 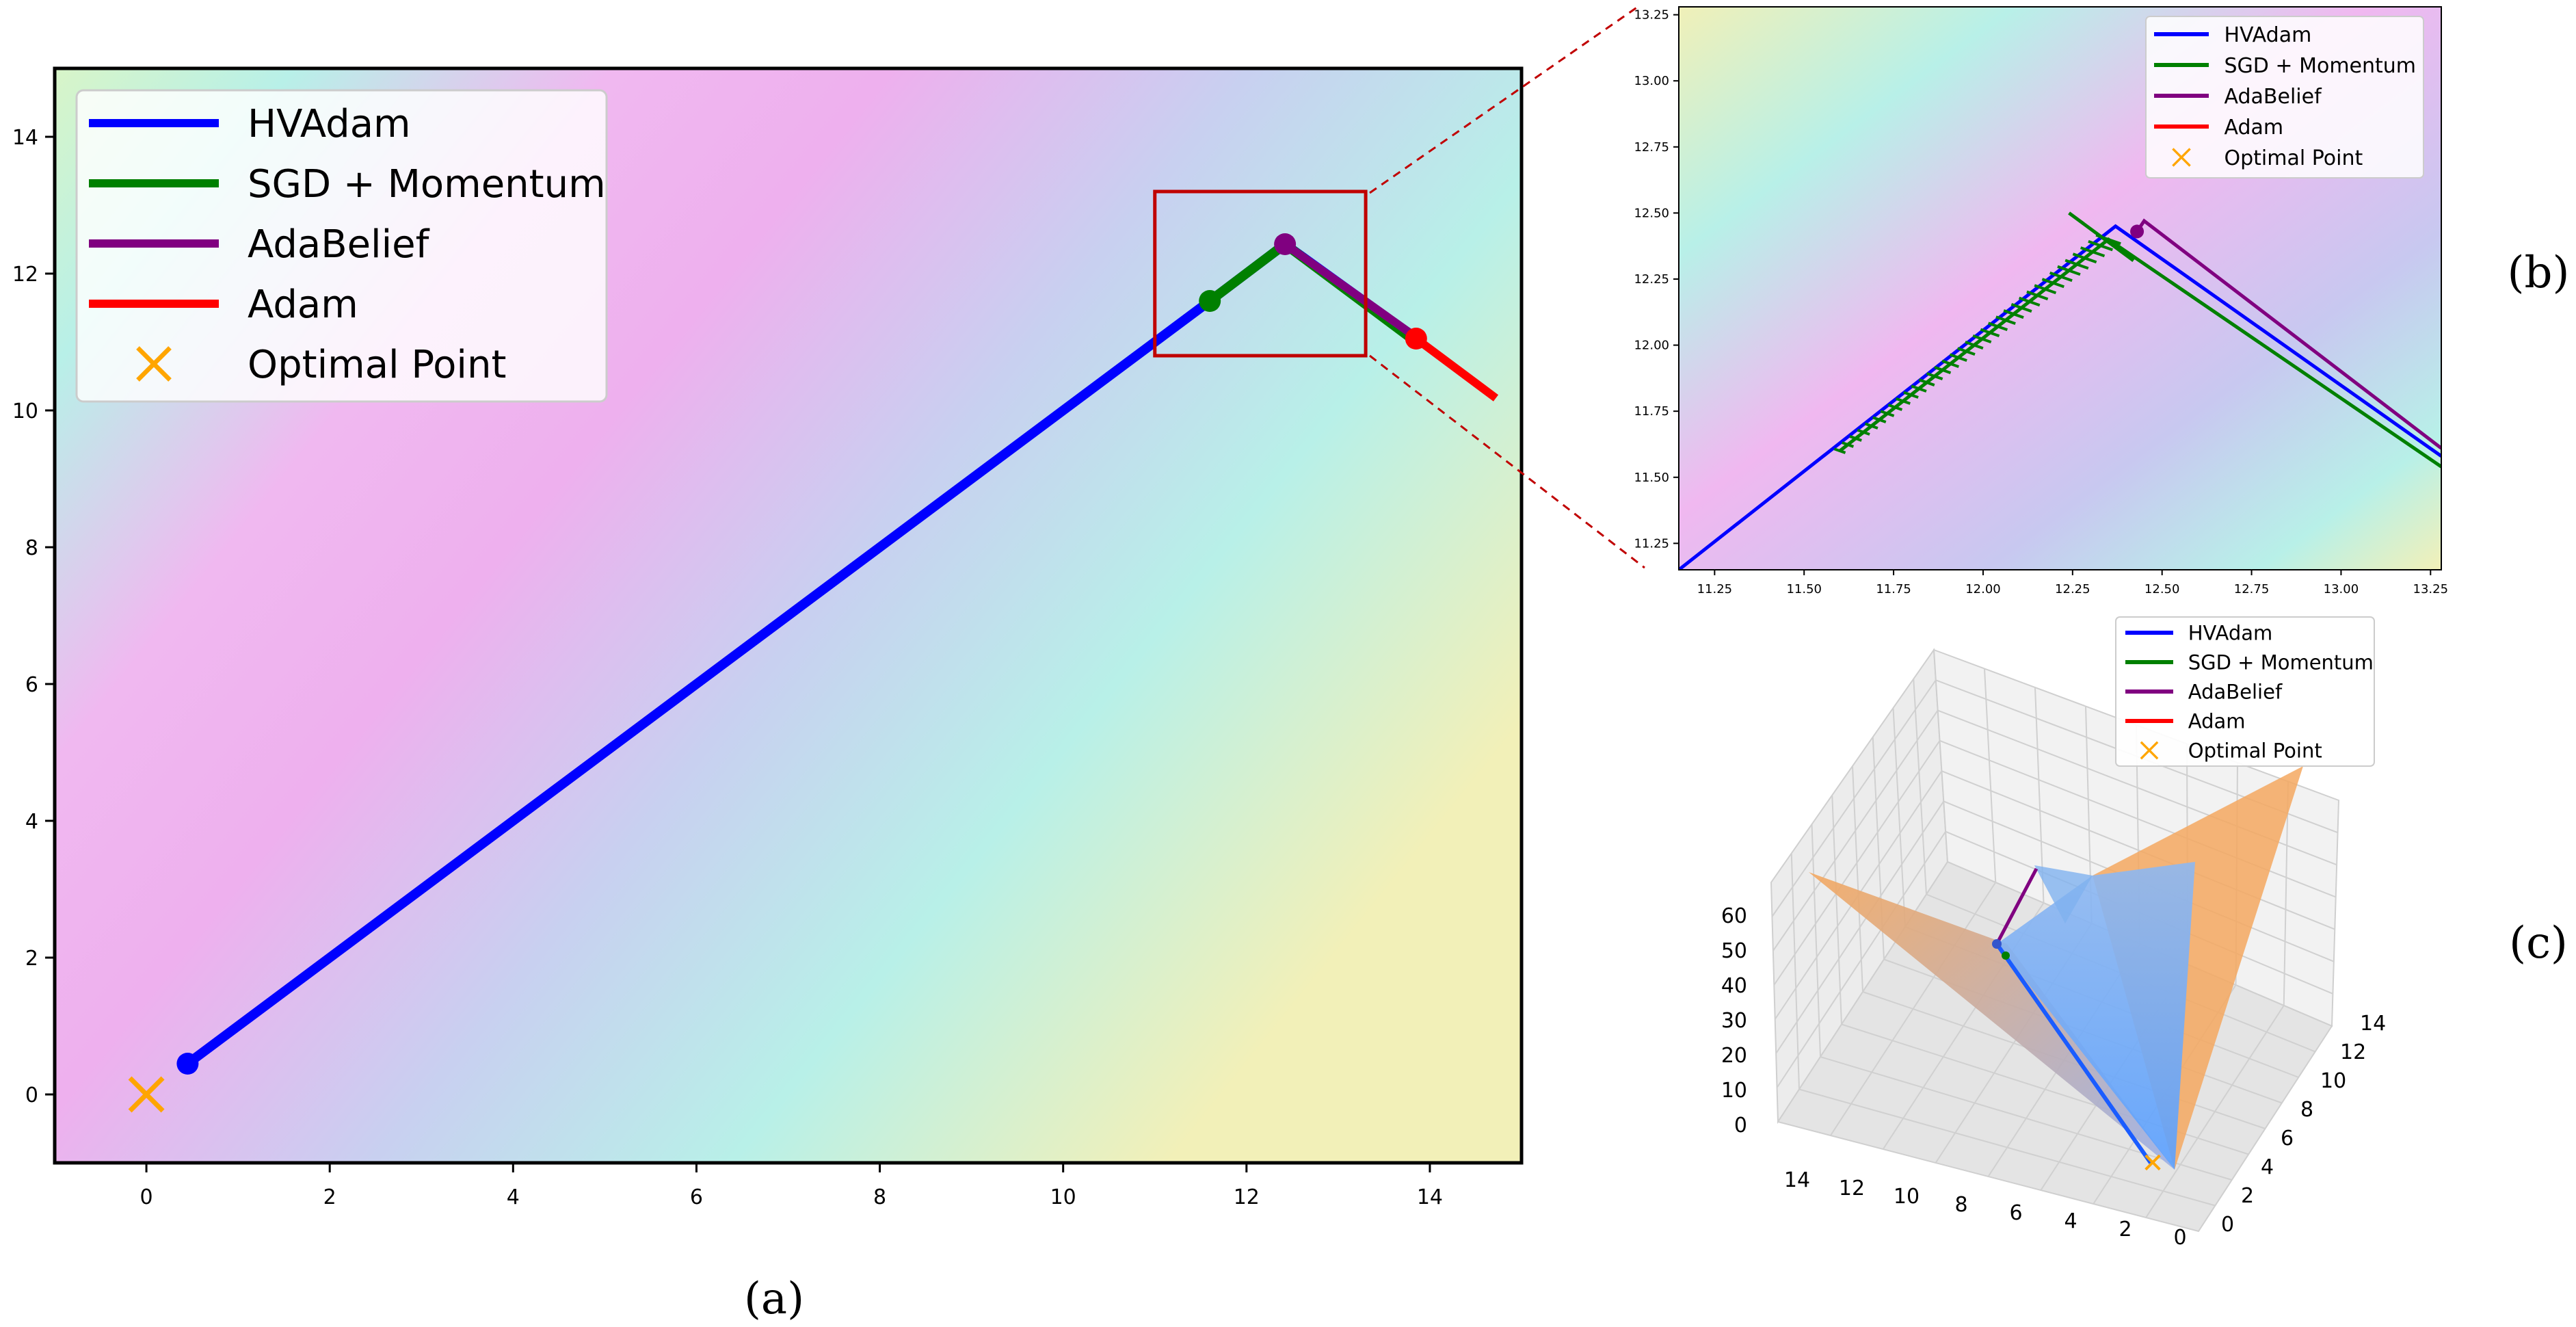 I want to click on y-tick-label: 12.50, so click(x=1651, y=213).